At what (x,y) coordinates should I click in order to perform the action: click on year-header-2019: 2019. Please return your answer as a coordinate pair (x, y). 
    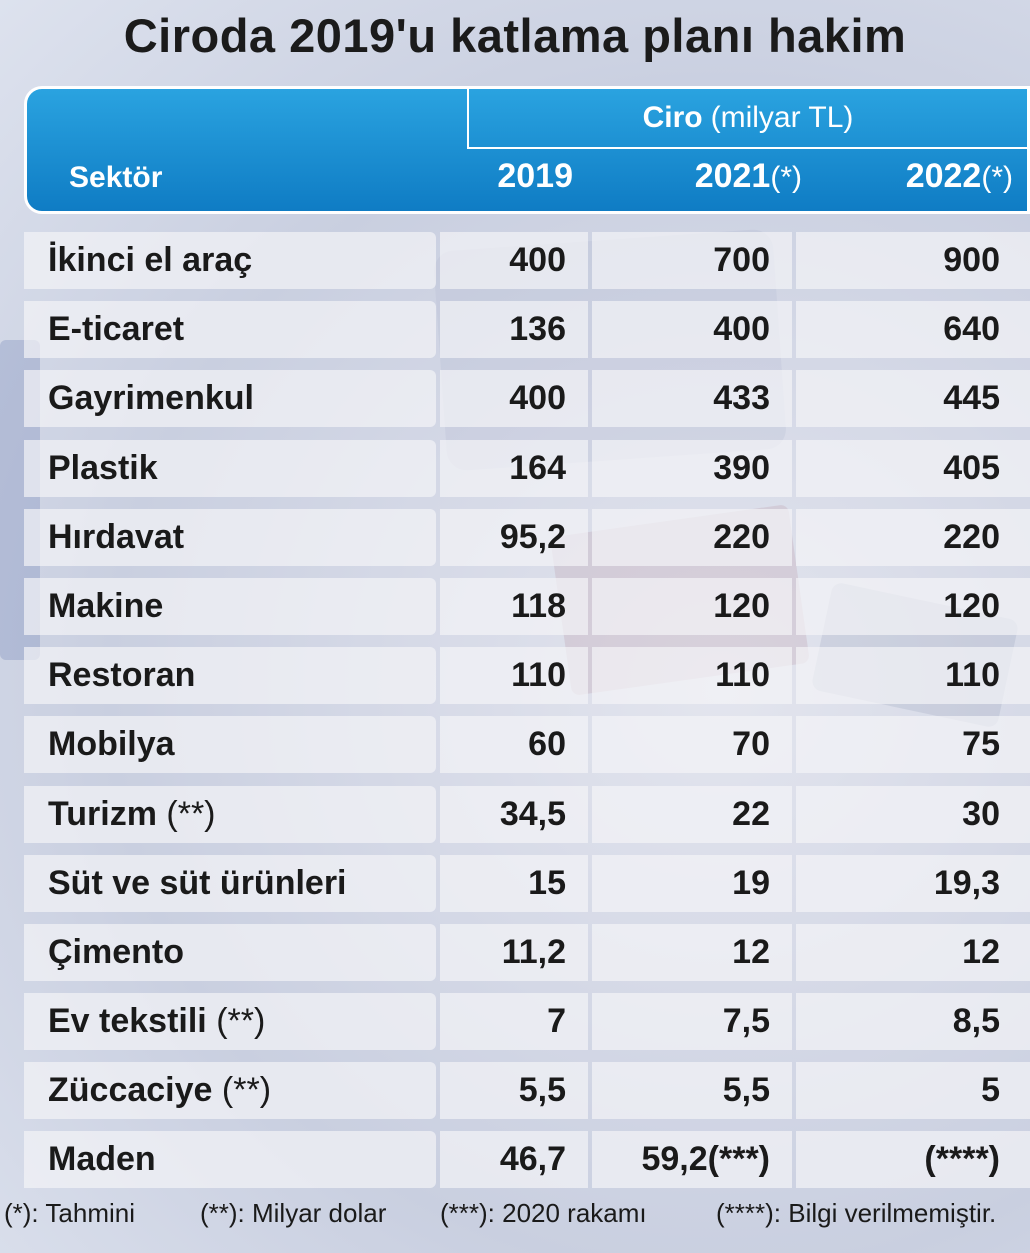
    Looking at the image, I should click on (535, 176).